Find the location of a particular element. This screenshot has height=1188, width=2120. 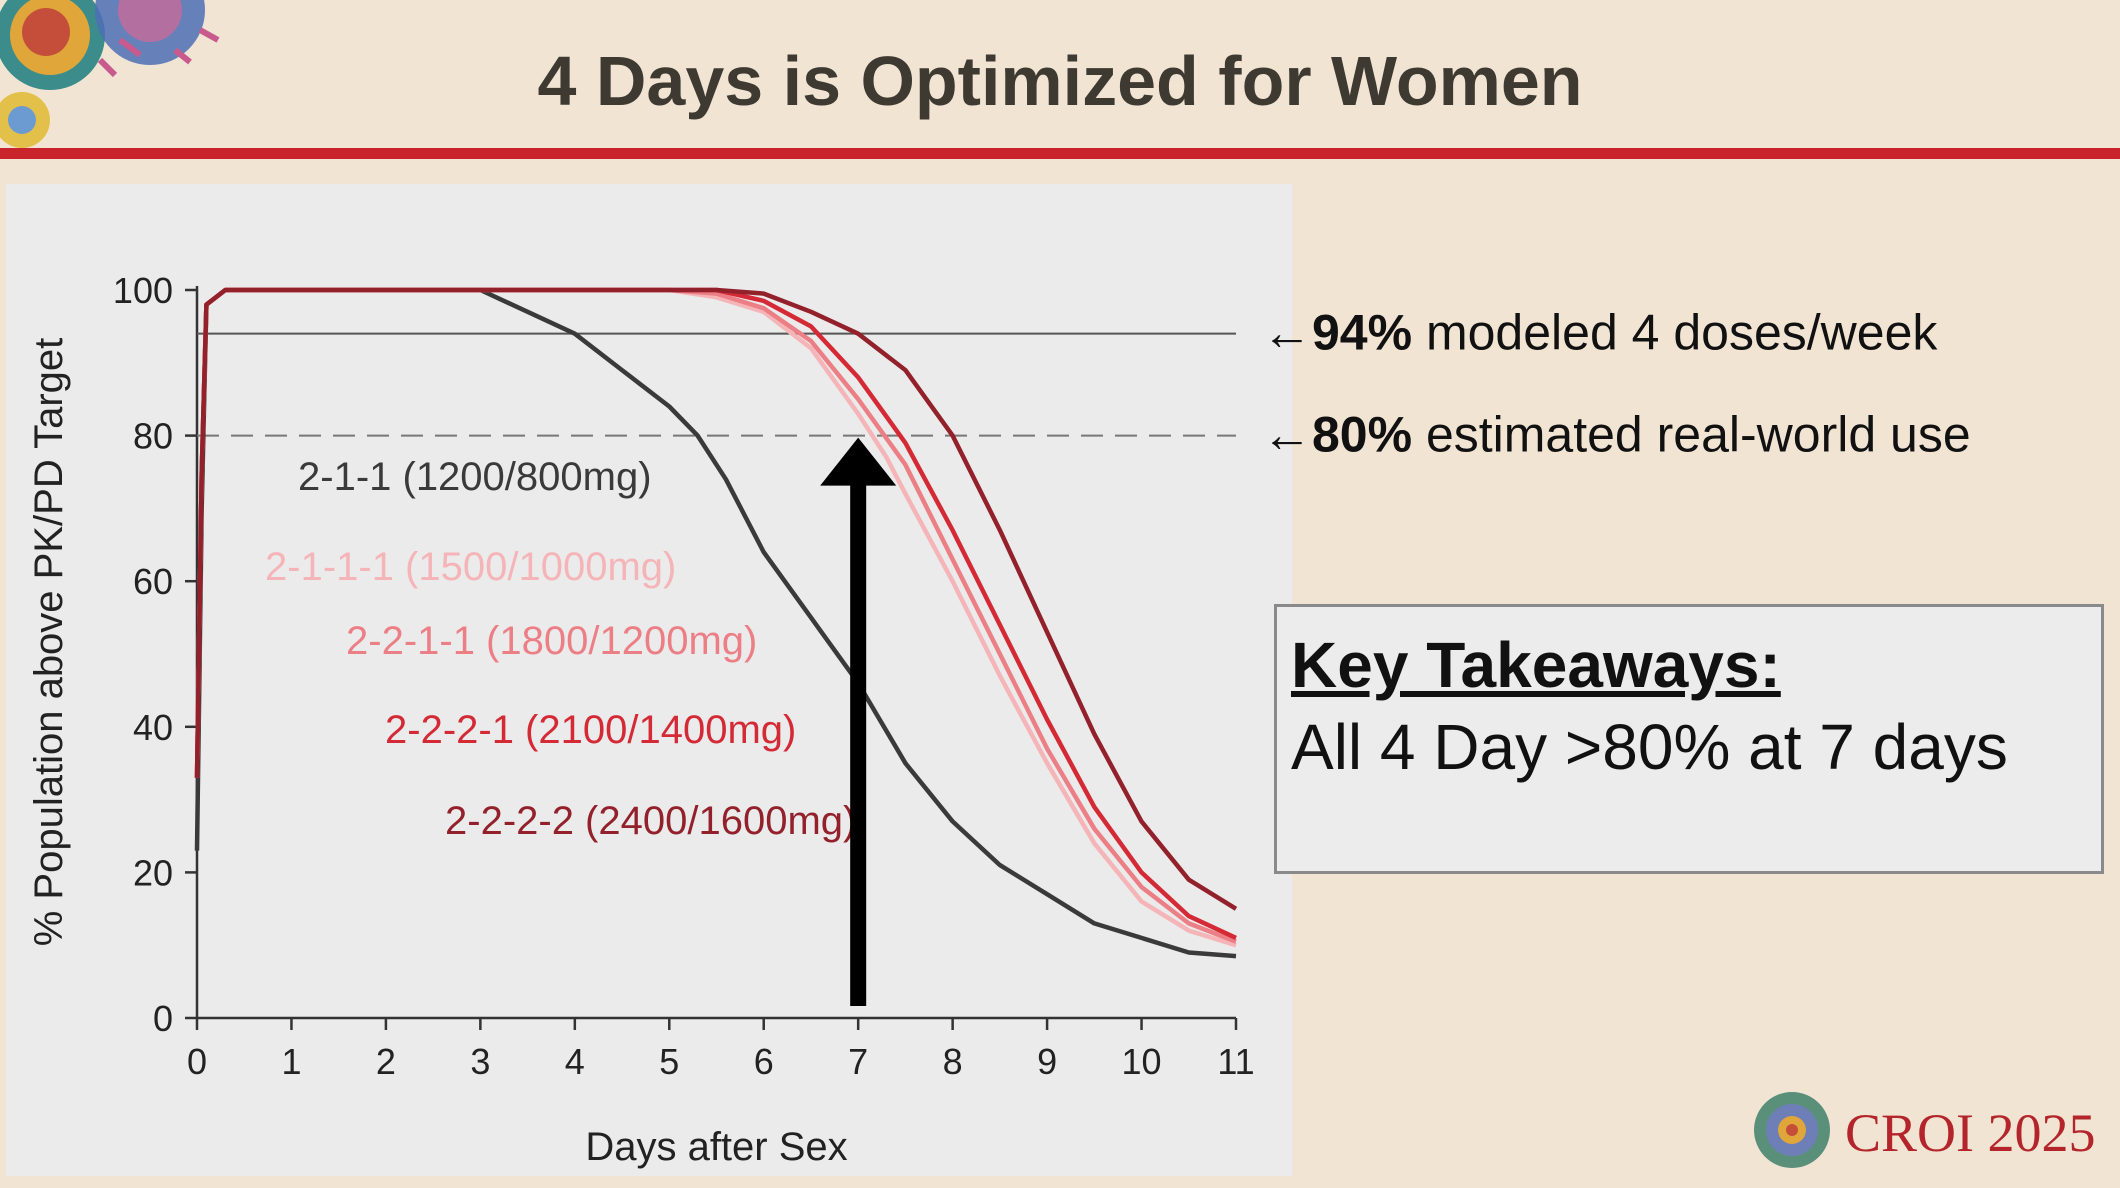

x-tick-label: 8 is located at coordinates (953, 1061).